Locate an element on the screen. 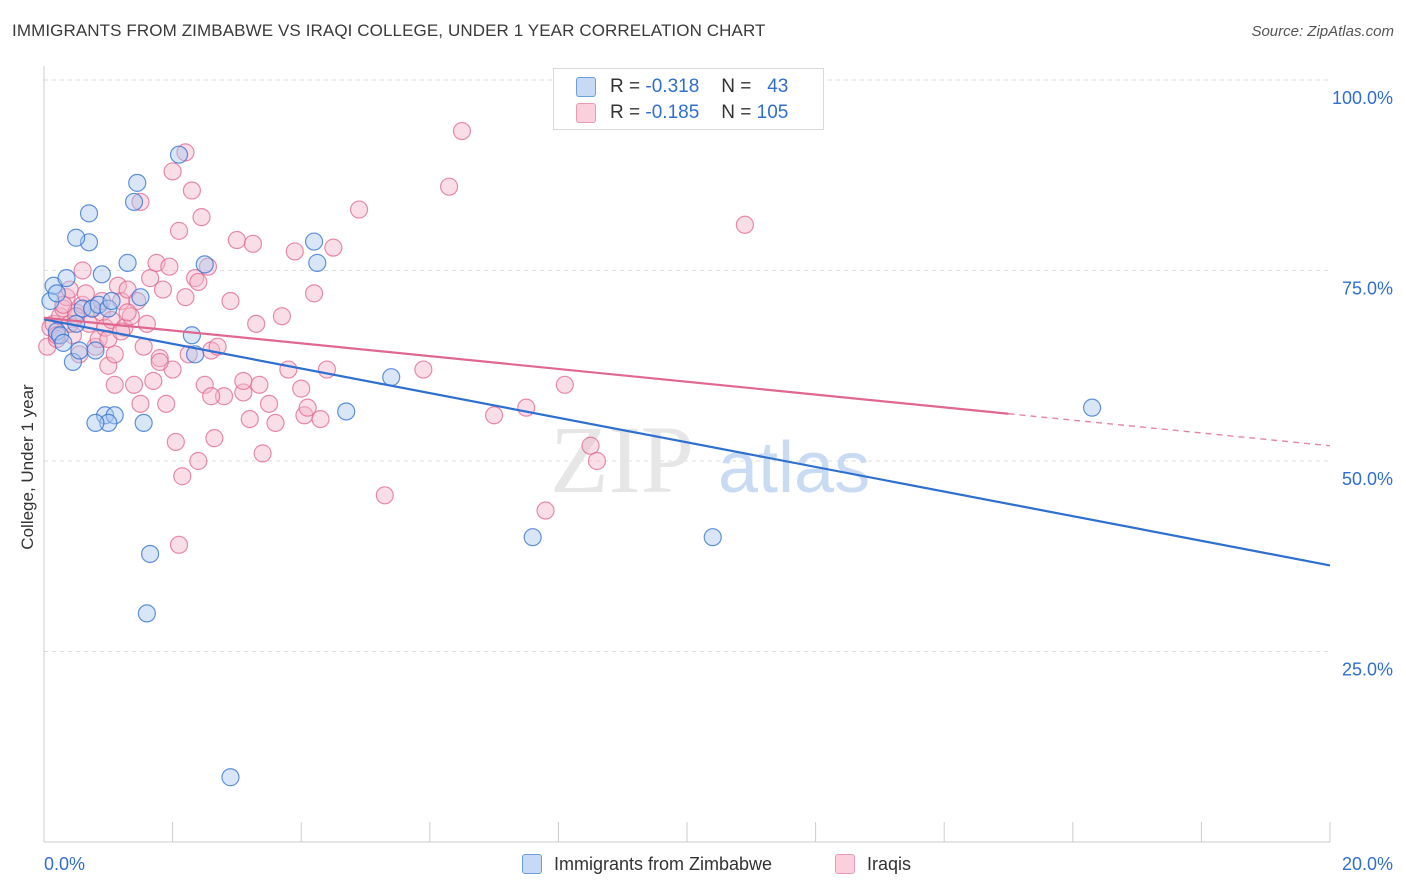 The width and height of the screenshot is (1406, 892). legend-r-value: -0.185 is located at coordinates (672, 112).